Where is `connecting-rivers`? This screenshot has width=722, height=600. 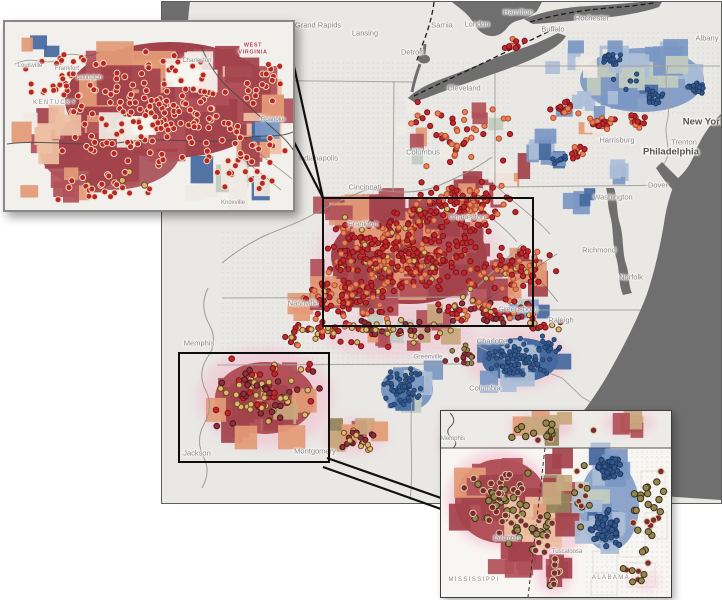 connecting-rivers is located at coordinates (418, 68).